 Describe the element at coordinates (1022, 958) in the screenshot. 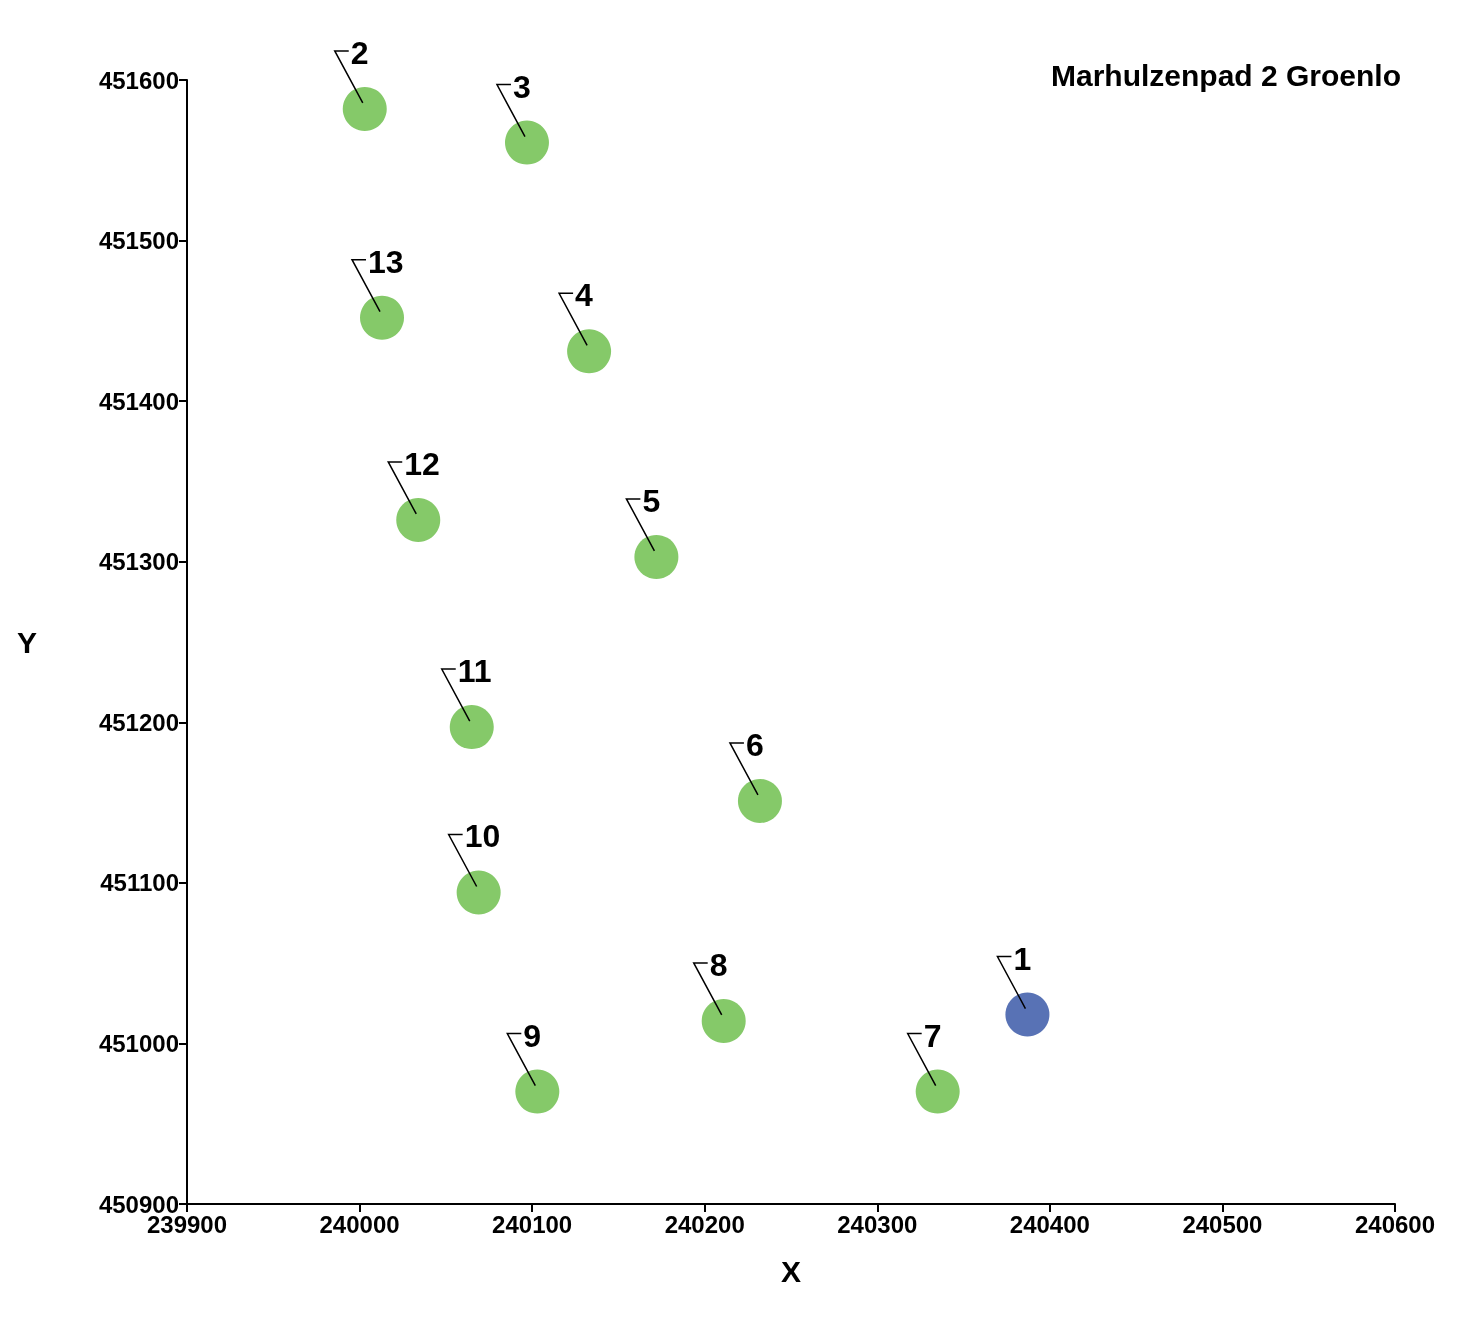

I see `annotation: 1` at that location.